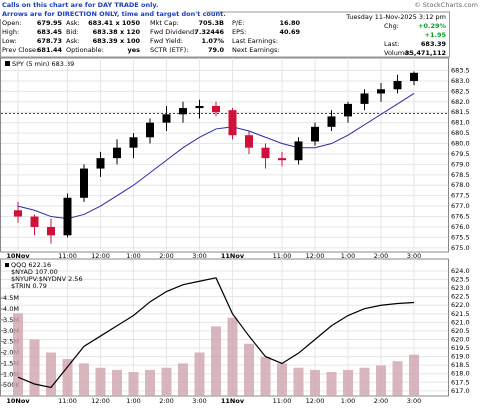  What do you see at coordinates (414, 401) in the screenshot?
I see `x-tick-label: 3:00` at bounding box center [414, 401].